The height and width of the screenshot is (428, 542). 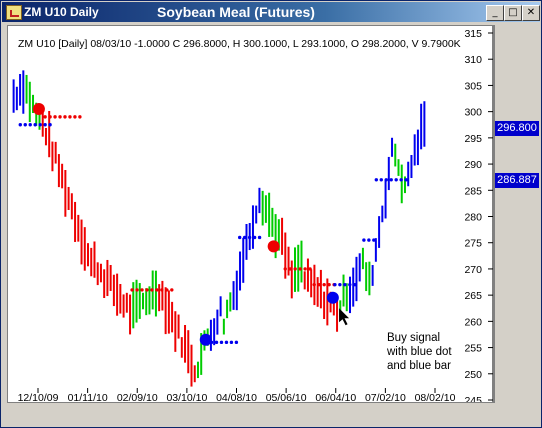 What do you see at coordinates (473, 113) in the screenshot?
I see `y-tick-label: 300` at bounding box center [473, 113].